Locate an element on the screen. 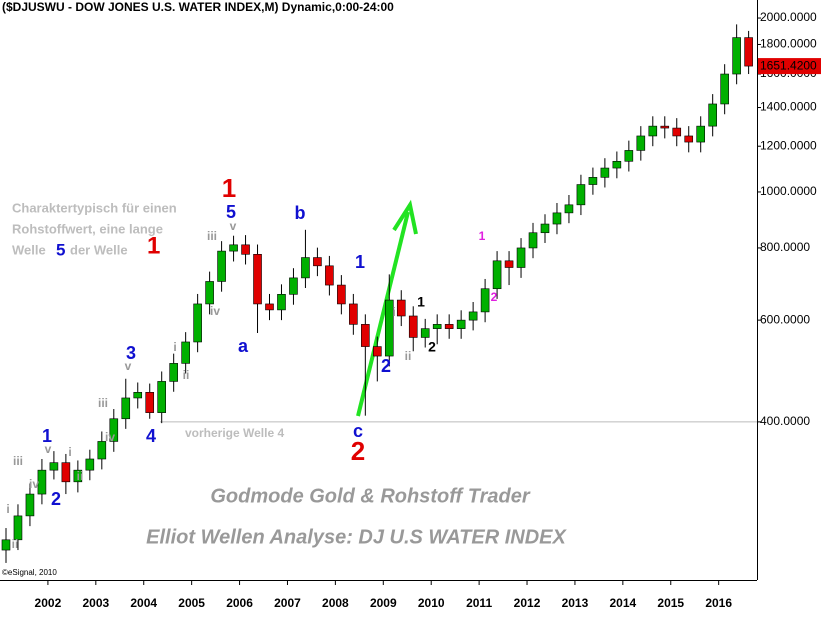 The height and width of the screenshot is (620, 821). note-line: Charaktertypisch für einen is located at coordinates (94, 207).